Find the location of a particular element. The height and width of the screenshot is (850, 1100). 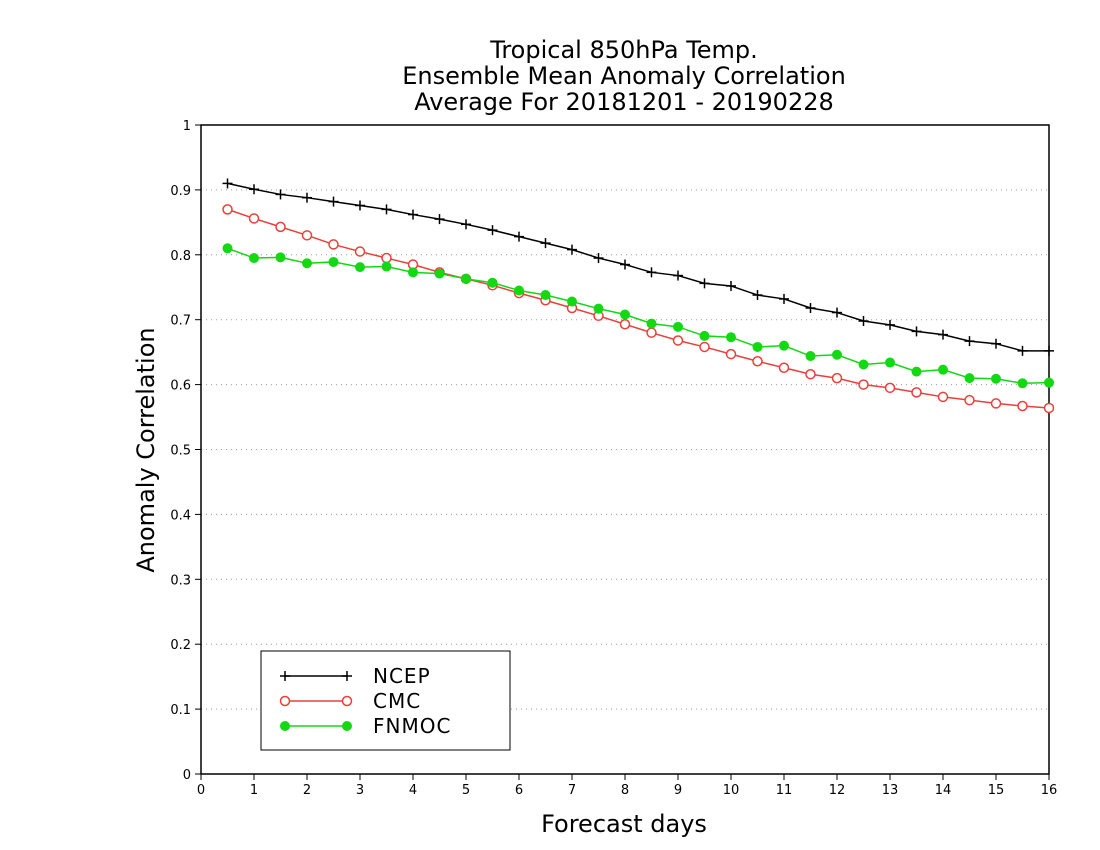

y-axis-ticks: 0 0.1 0.2 0.3 0.4 0.5 0.6 0.7 0.8 0.9 1 is located at coordinates (185, 451).